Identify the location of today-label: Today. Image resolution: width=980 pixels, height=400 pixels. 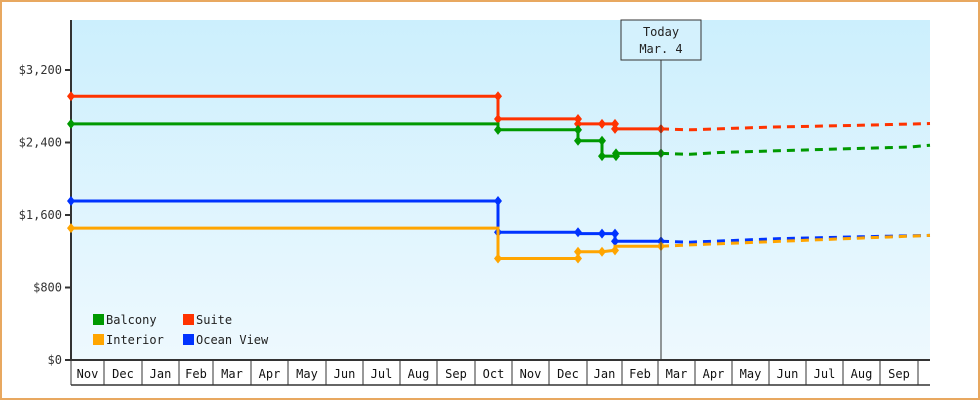
(661, 32).